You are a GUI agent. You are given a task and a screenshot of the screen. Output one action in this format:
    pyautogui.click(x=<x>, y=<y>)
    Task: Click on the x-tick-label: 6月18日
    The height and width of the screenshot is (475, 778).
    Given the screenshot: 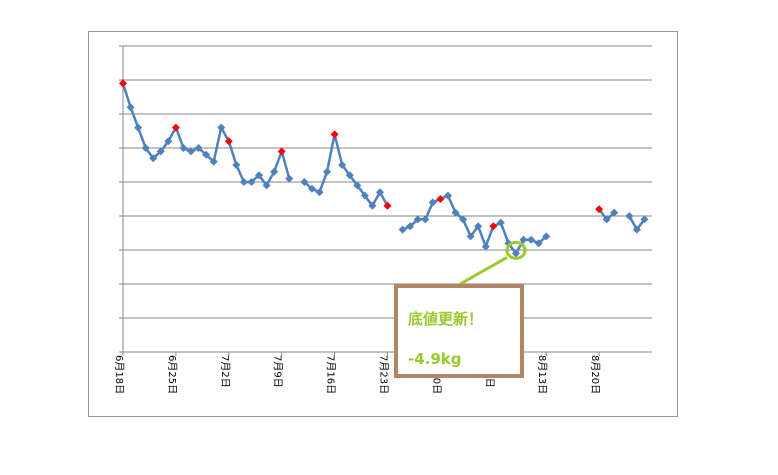 What is the action you would take?
    pyautogui.click(x=119, y=374)
    